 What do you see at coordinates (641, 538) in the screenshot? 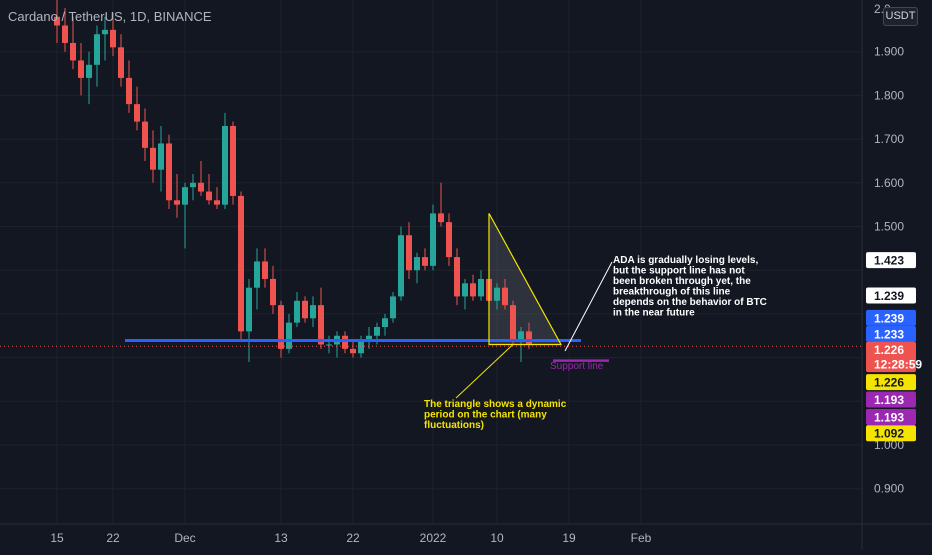
I see `time-tick-label: Feb` at bounding box center [641, 538].